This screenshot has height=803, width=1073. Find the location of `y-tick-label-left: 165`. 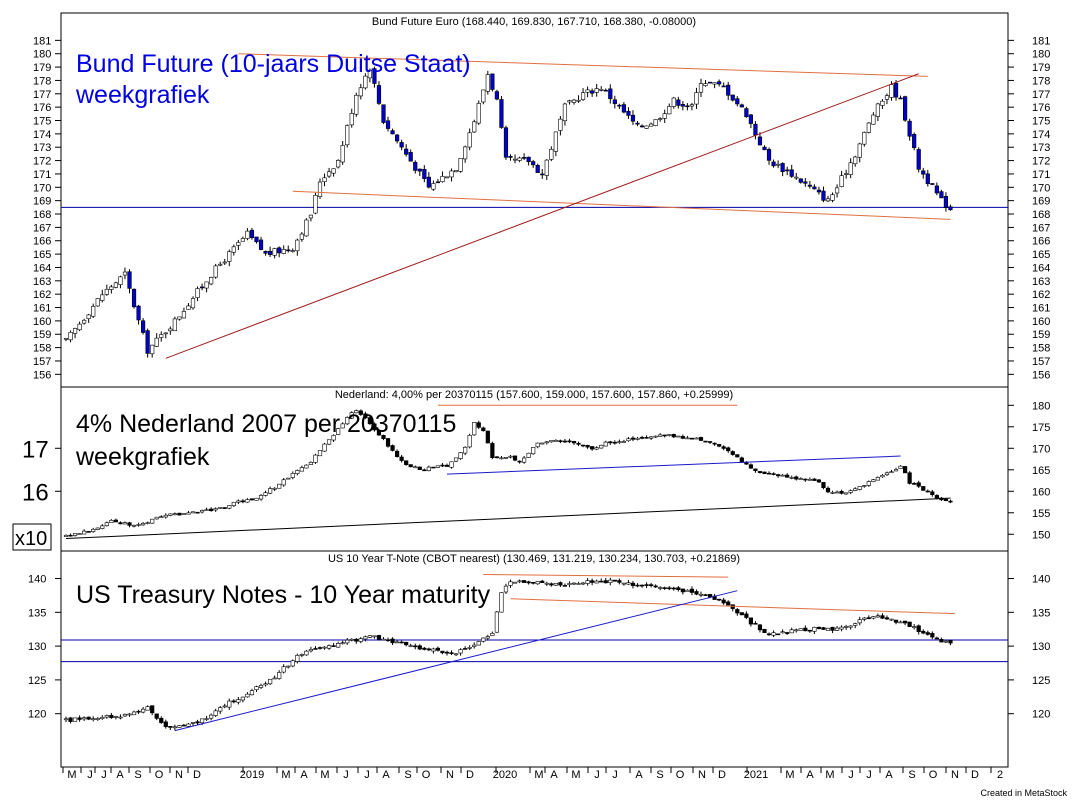

y-tick-label-left: 165 is located at coordinates (42, 255).